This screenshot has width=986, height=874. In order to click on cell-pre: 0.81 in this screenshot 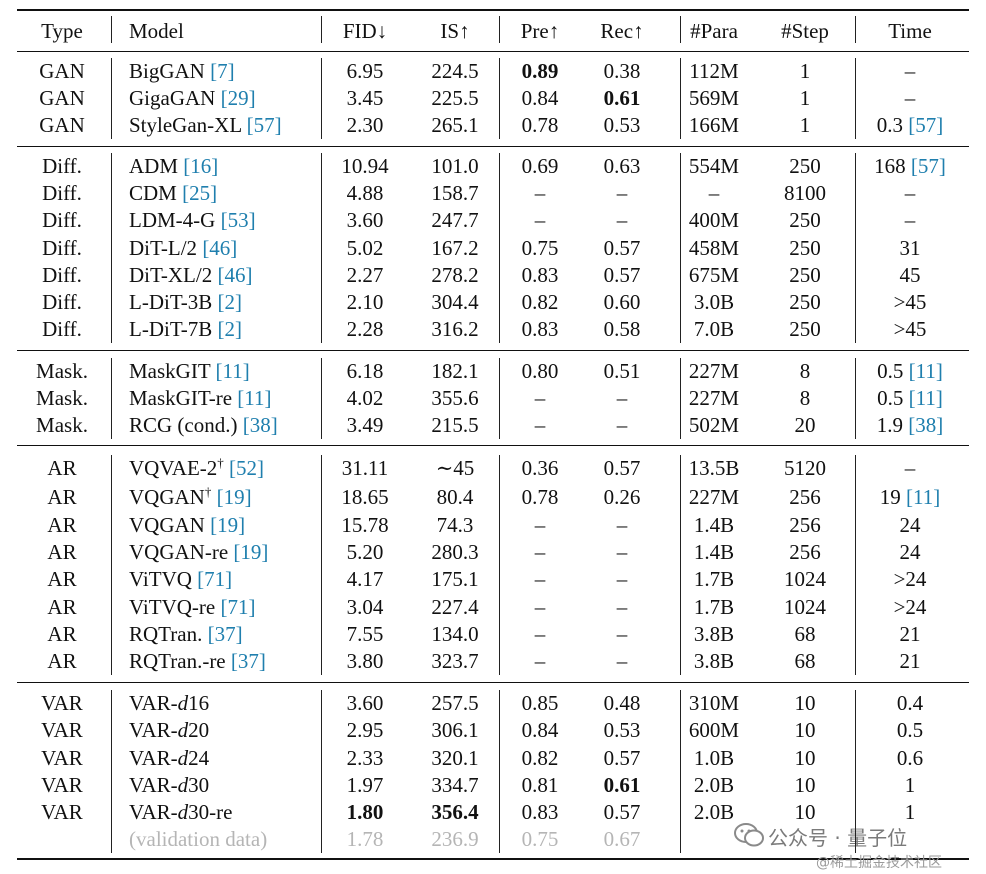, I will do `click(540, 785)`.